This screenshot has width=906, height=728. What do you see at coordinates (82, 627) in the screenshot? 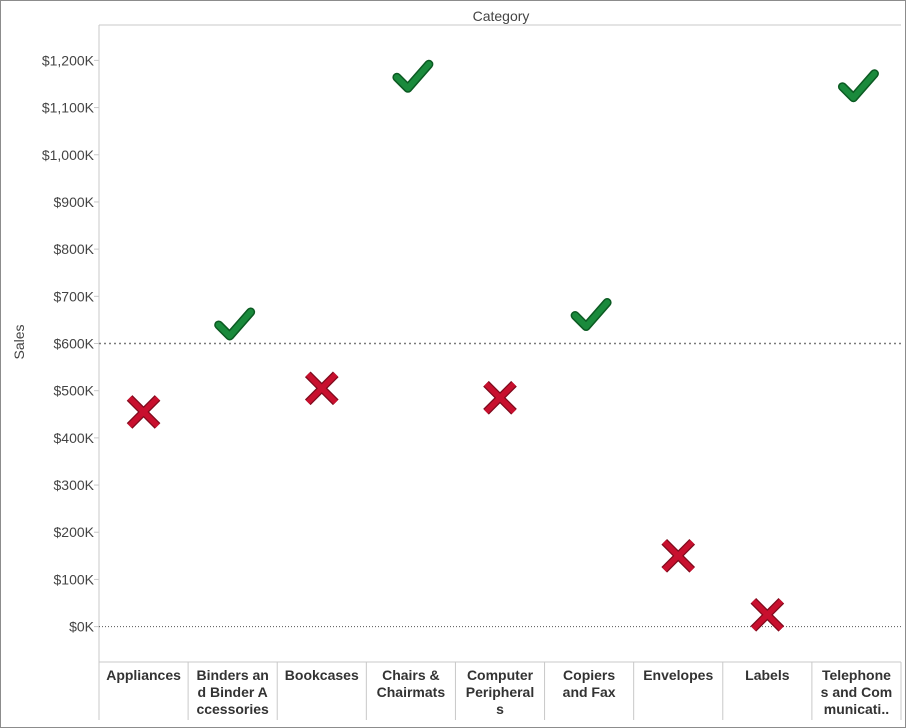
I see `y-tick-label: $0K` at bounding box center [82, 627].